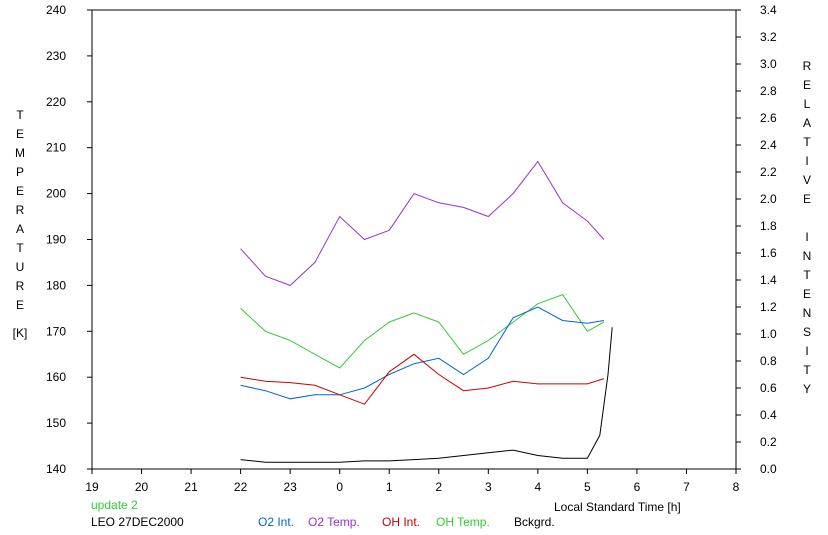  I want to click on y-left-tick-label: 180, so click(56, 285).